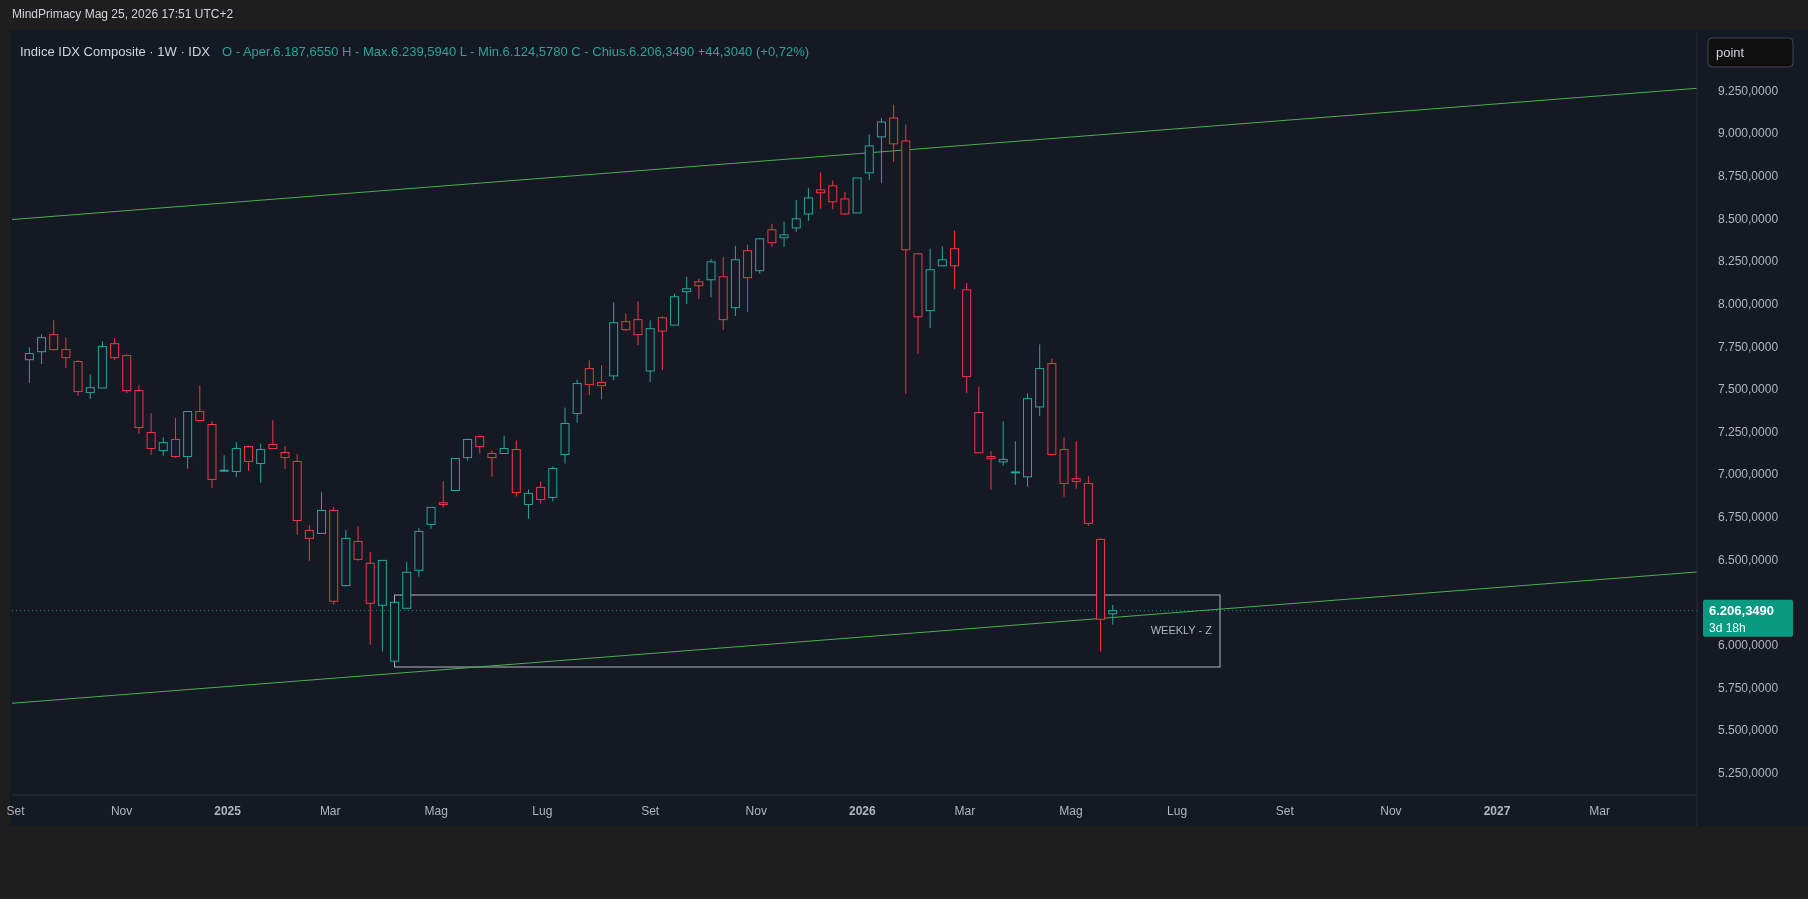  Describe the element at coordinates (228, 811) in the screenshot. I see `x-tick-label: 2025` at that location.